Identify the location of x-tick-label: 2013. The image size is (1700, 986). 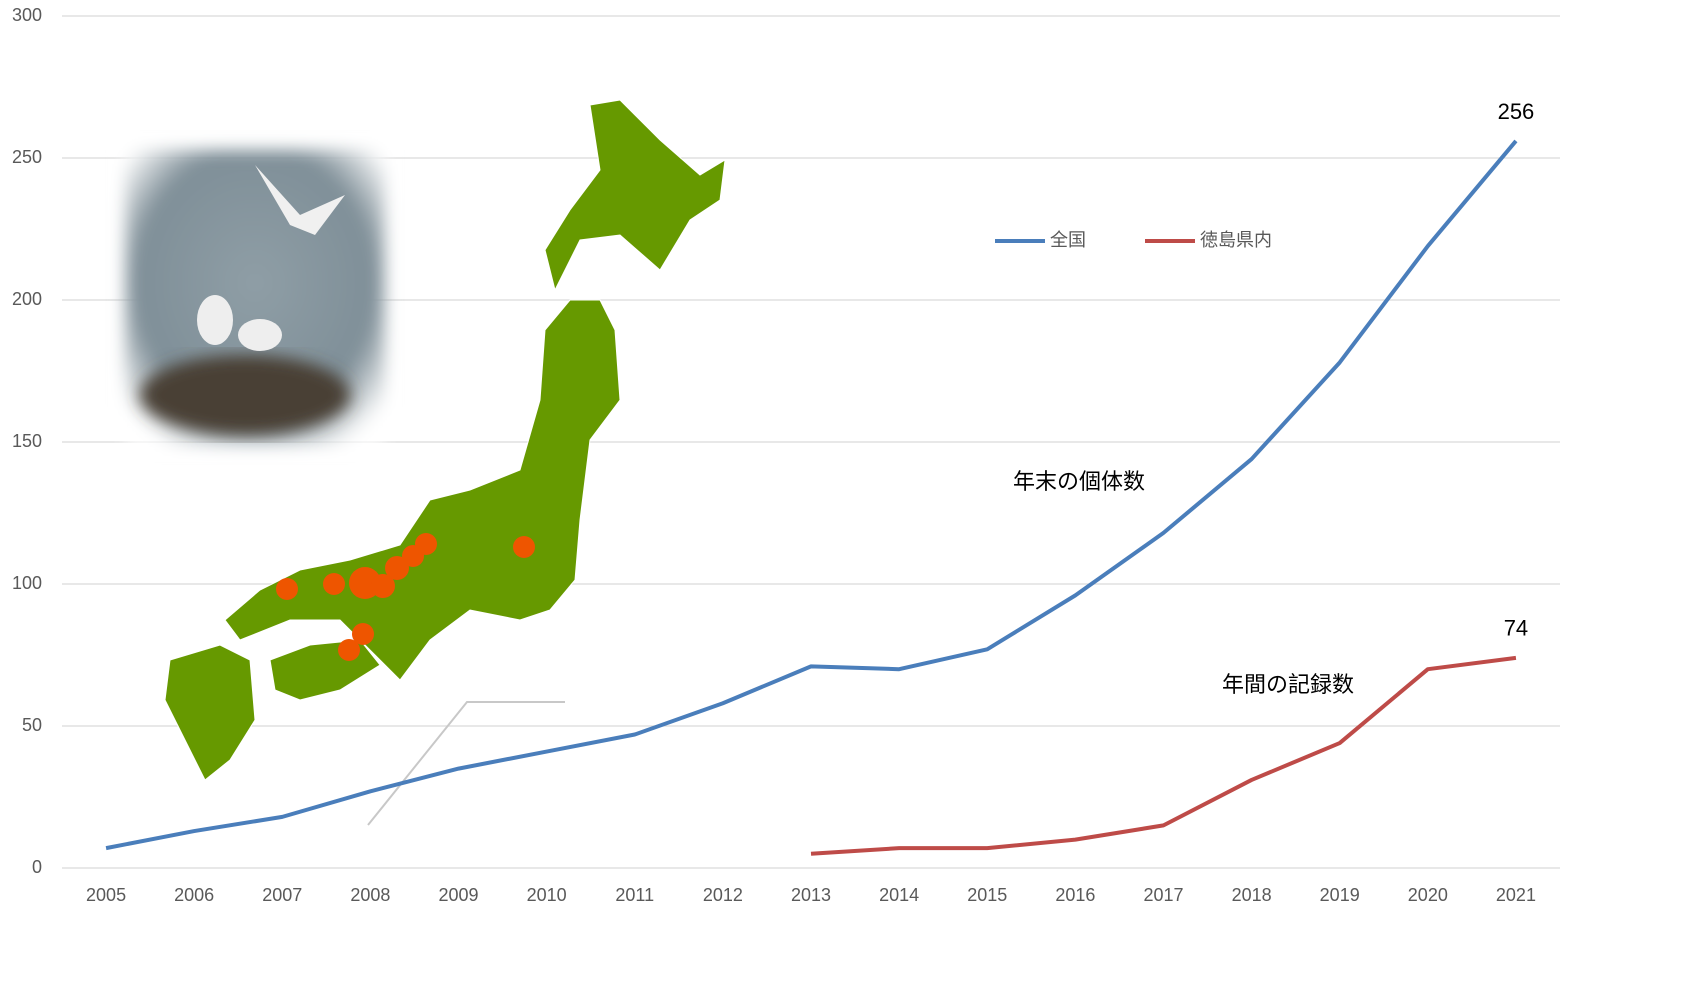
(811, 895).